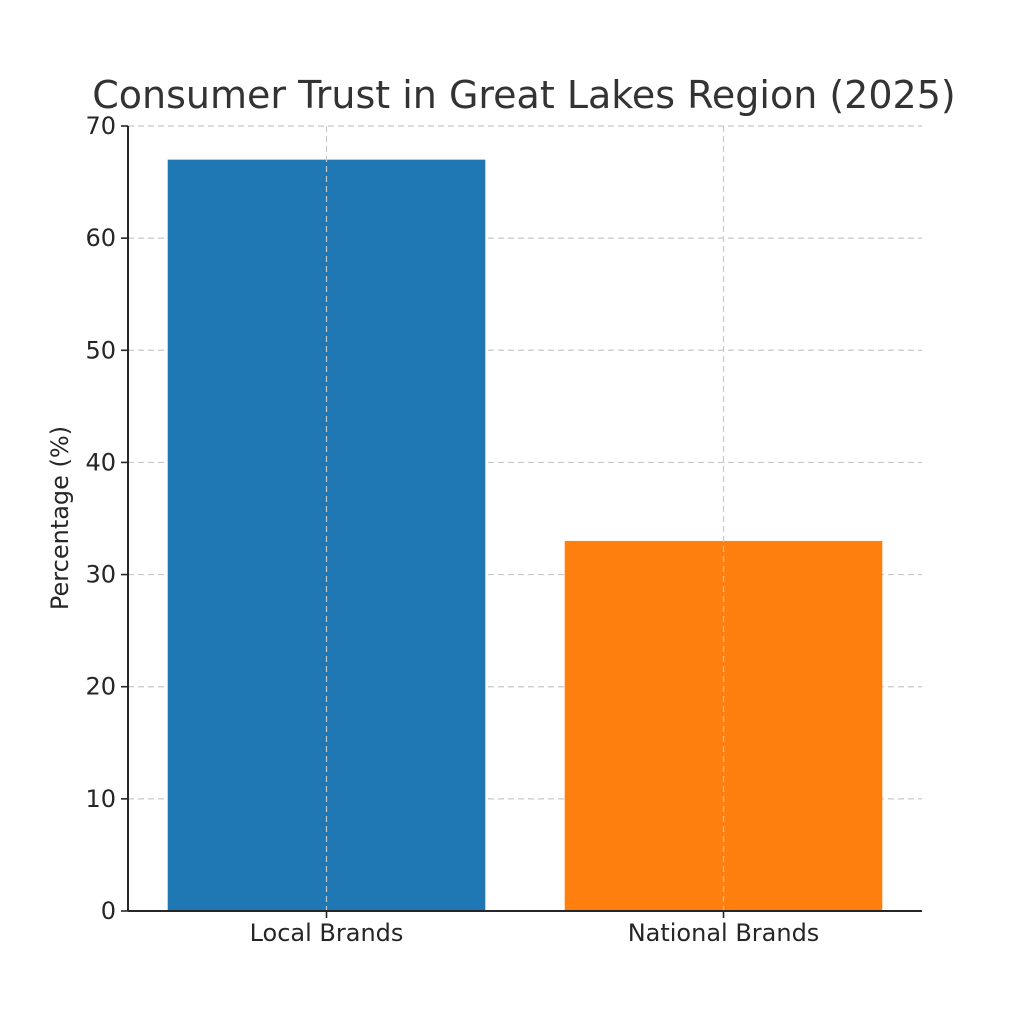  I want to click on y-tick-label: 30, so click(100, 575).